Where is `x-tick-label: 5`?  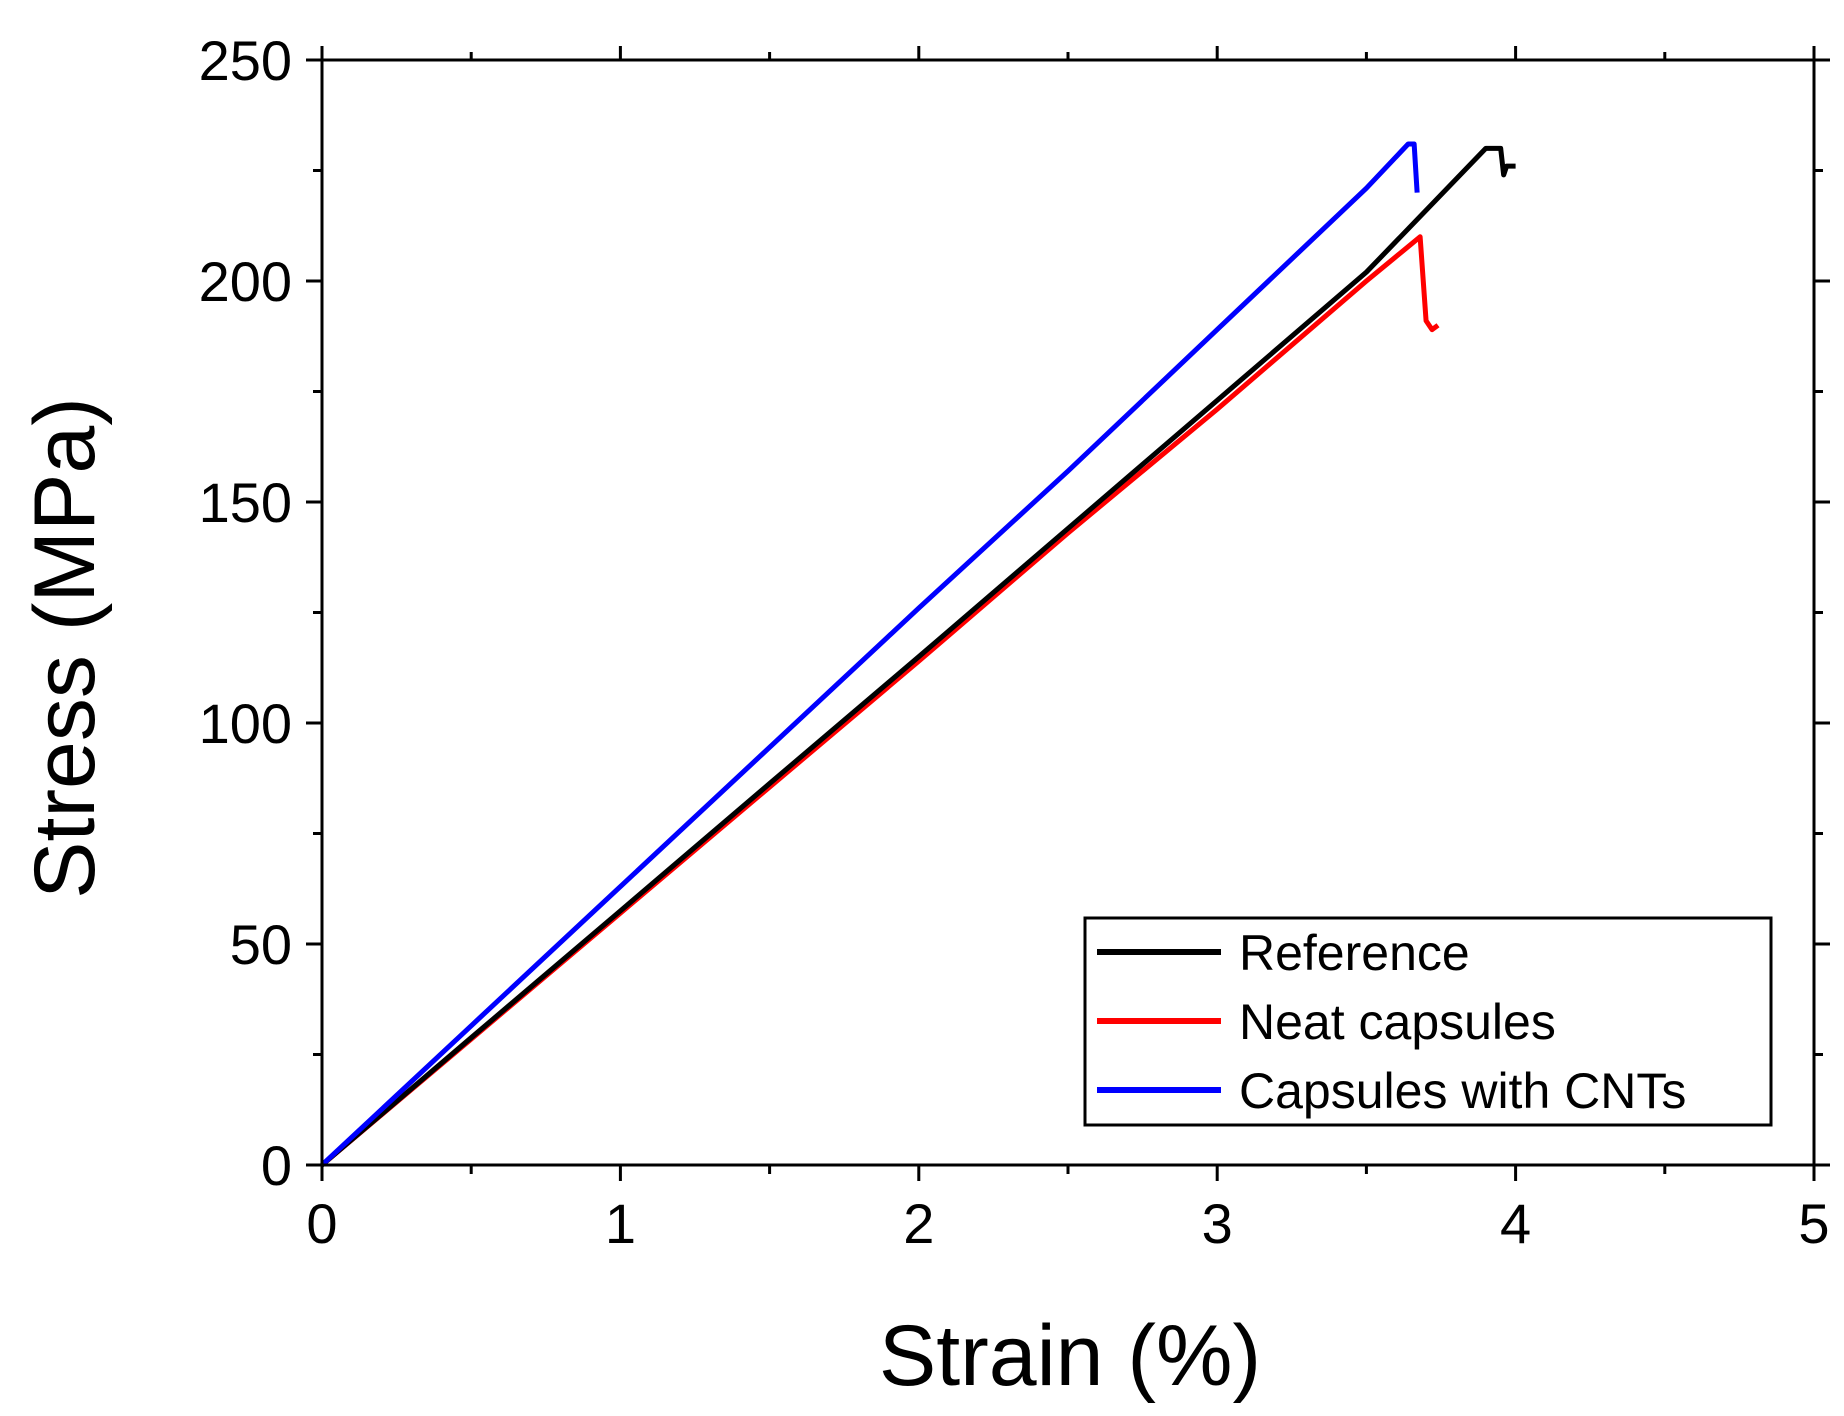 x-tick-label: 5 is located at coordinates (1813, 1223).